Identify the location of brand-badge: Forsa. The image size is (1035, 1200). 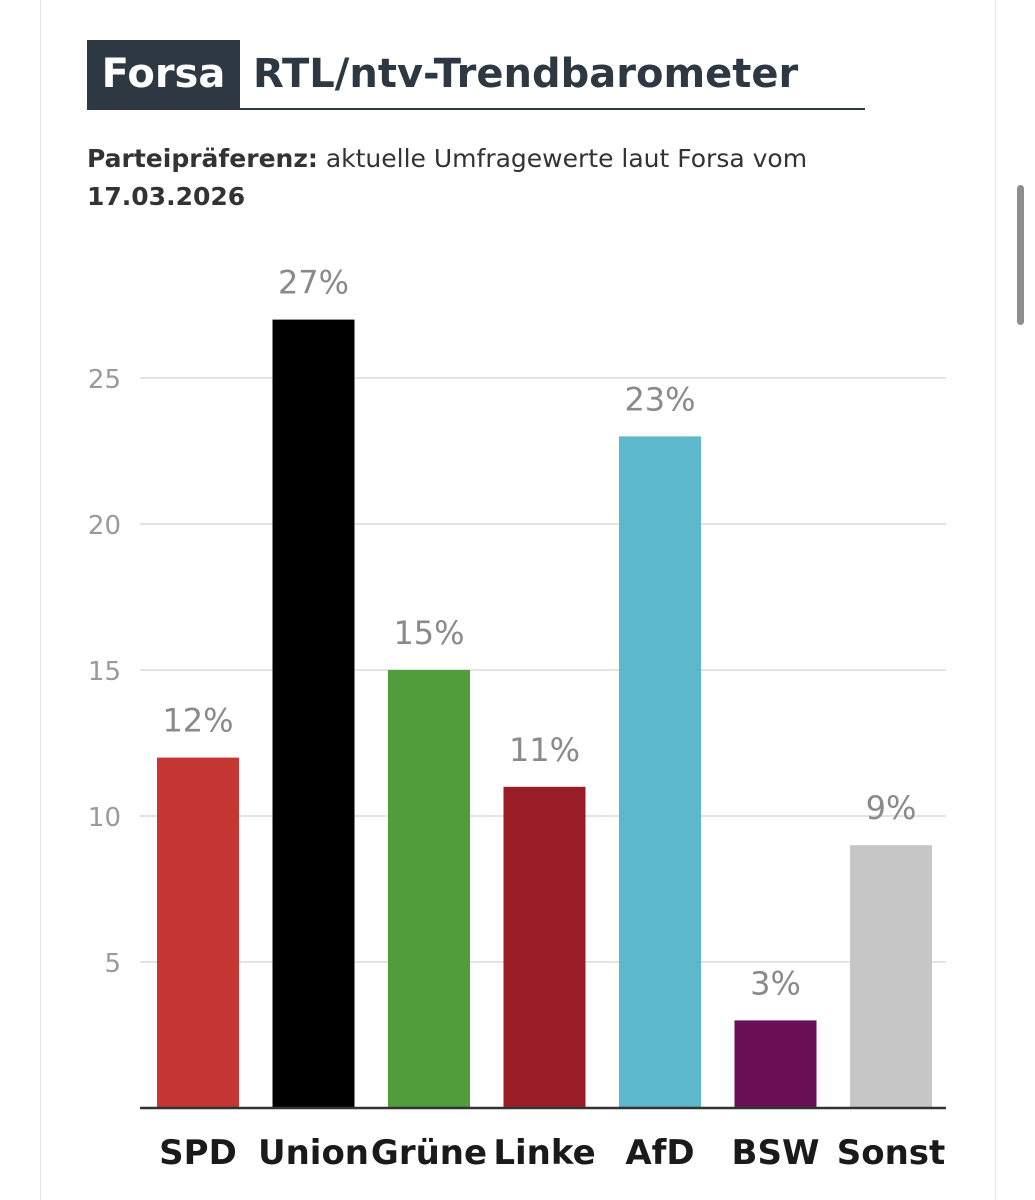
(163, 74).